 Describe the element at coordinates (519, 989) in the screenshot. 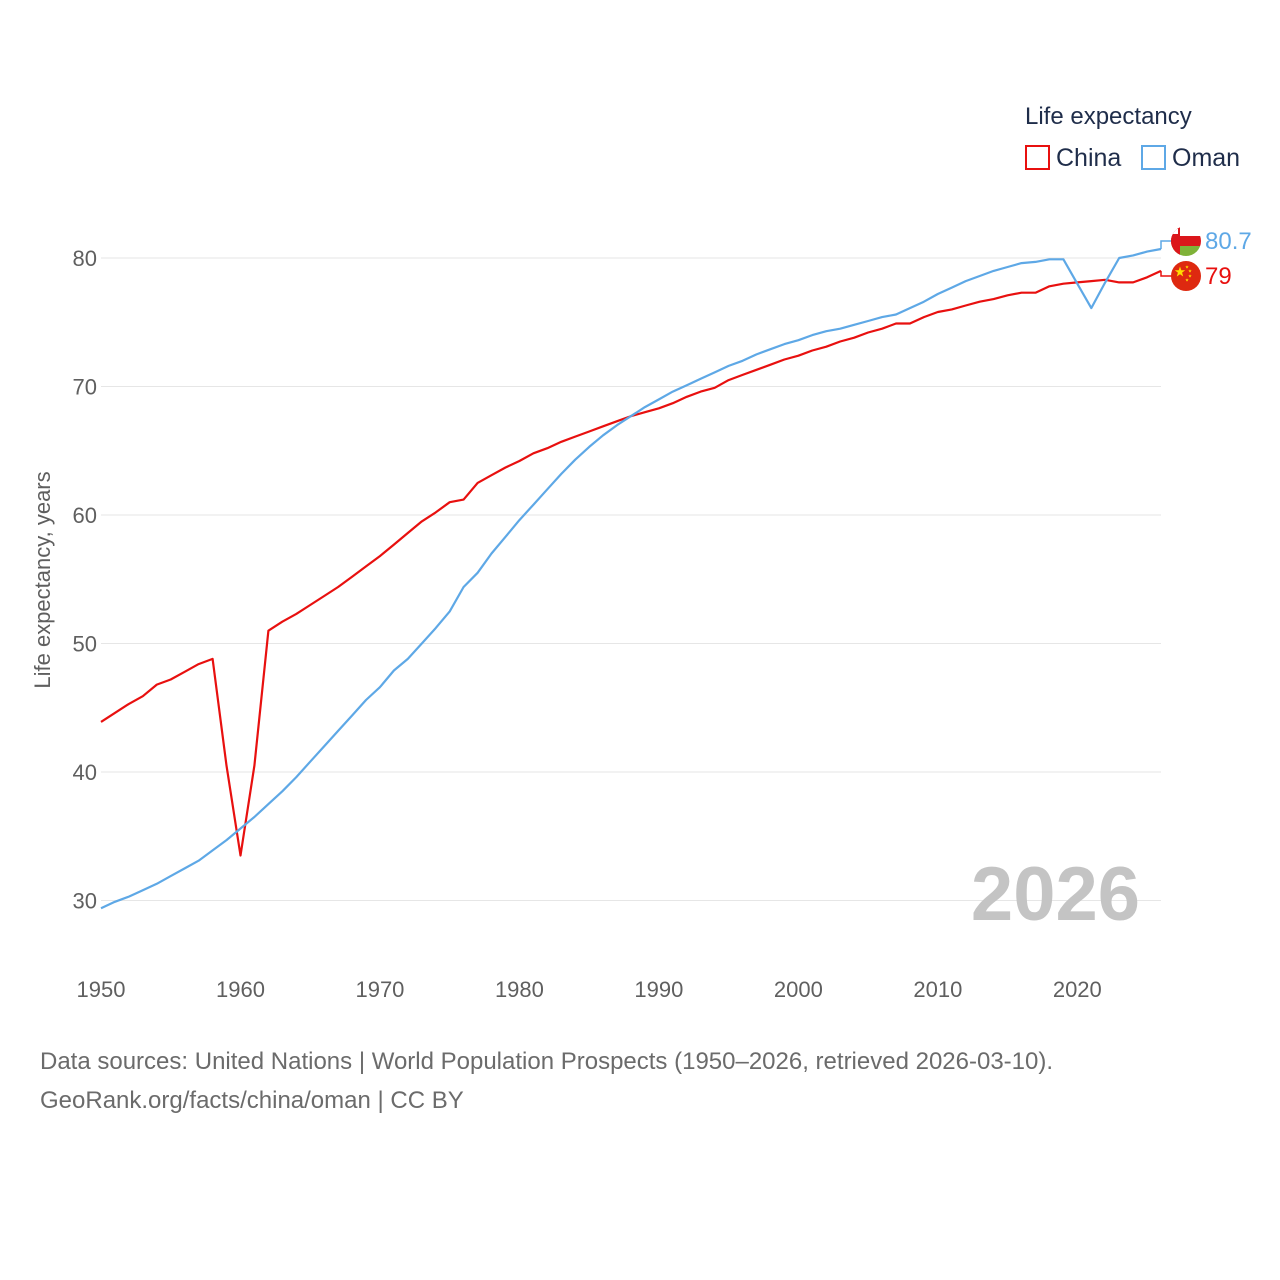

I see `x-tick-label: 1980` at that location.